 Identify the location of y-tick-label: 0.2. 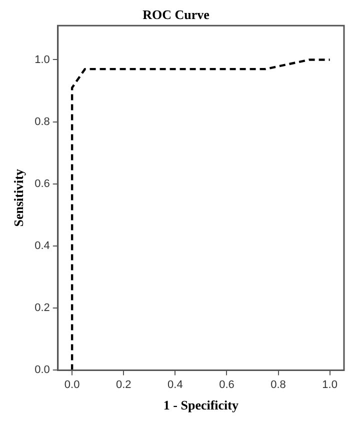
(42, 308).